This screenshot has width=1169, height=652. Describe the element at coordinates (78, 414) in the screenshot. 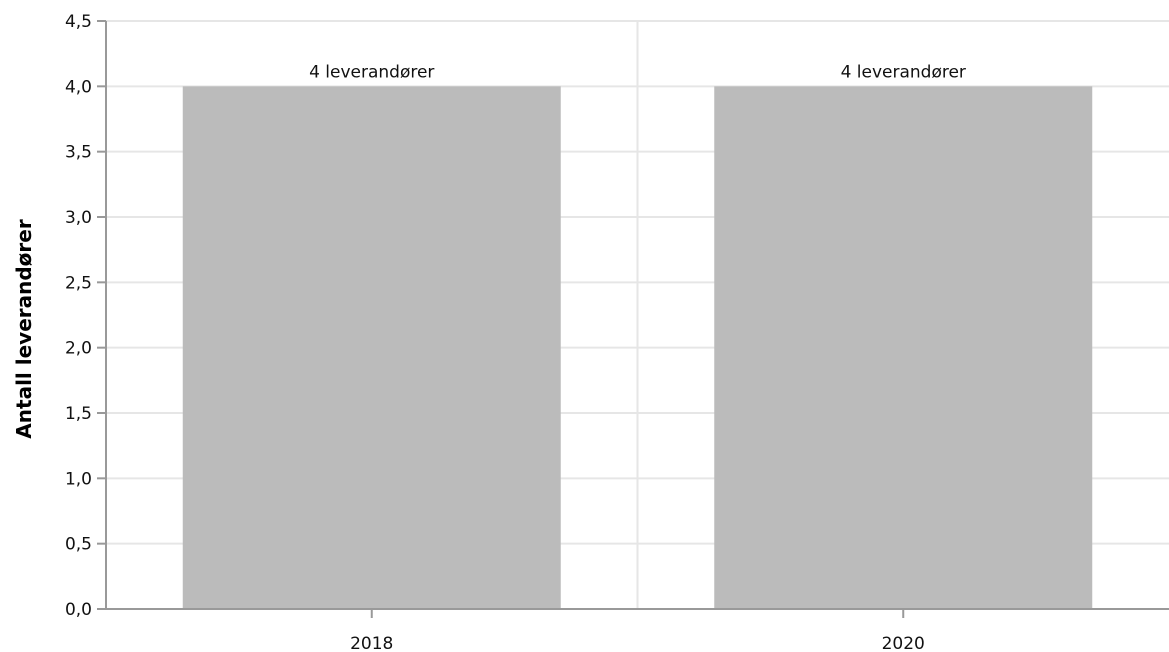

I see `y-tick-label: 1,5` at that location.